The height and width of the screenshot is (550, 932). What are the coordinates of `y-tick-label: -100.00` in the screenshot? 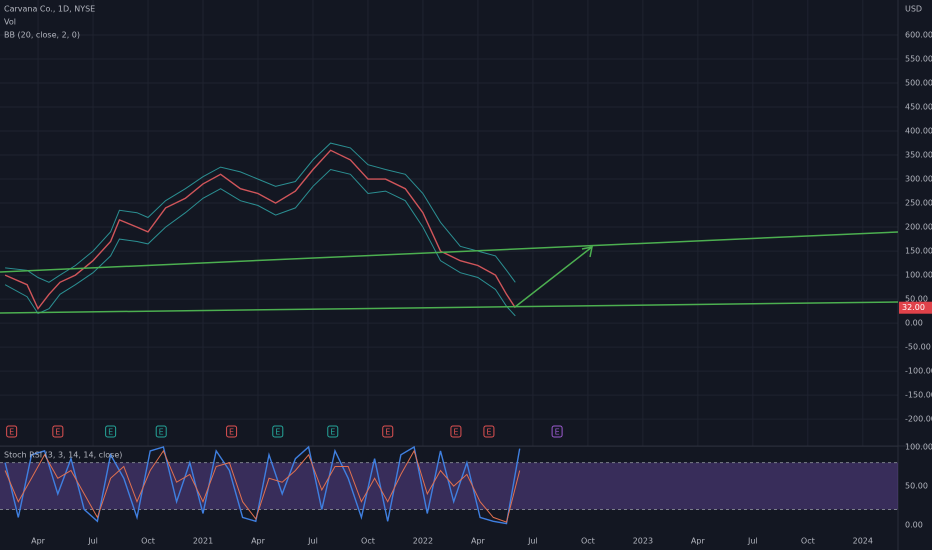 It's located at (918, 371).